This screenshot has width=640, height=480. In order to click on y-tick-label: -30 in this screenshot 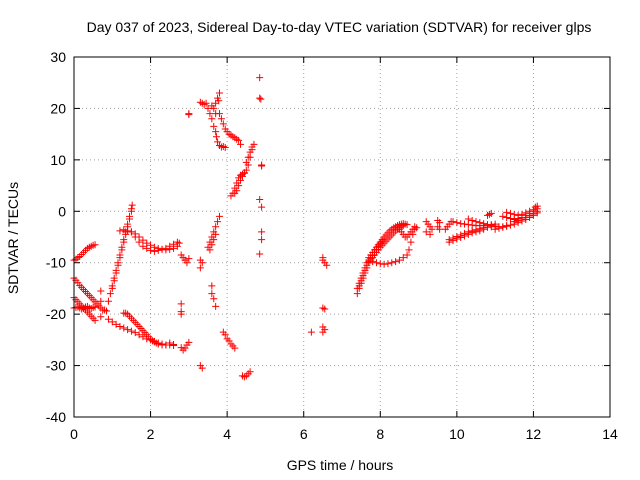, I will do `click(56, 366)`.